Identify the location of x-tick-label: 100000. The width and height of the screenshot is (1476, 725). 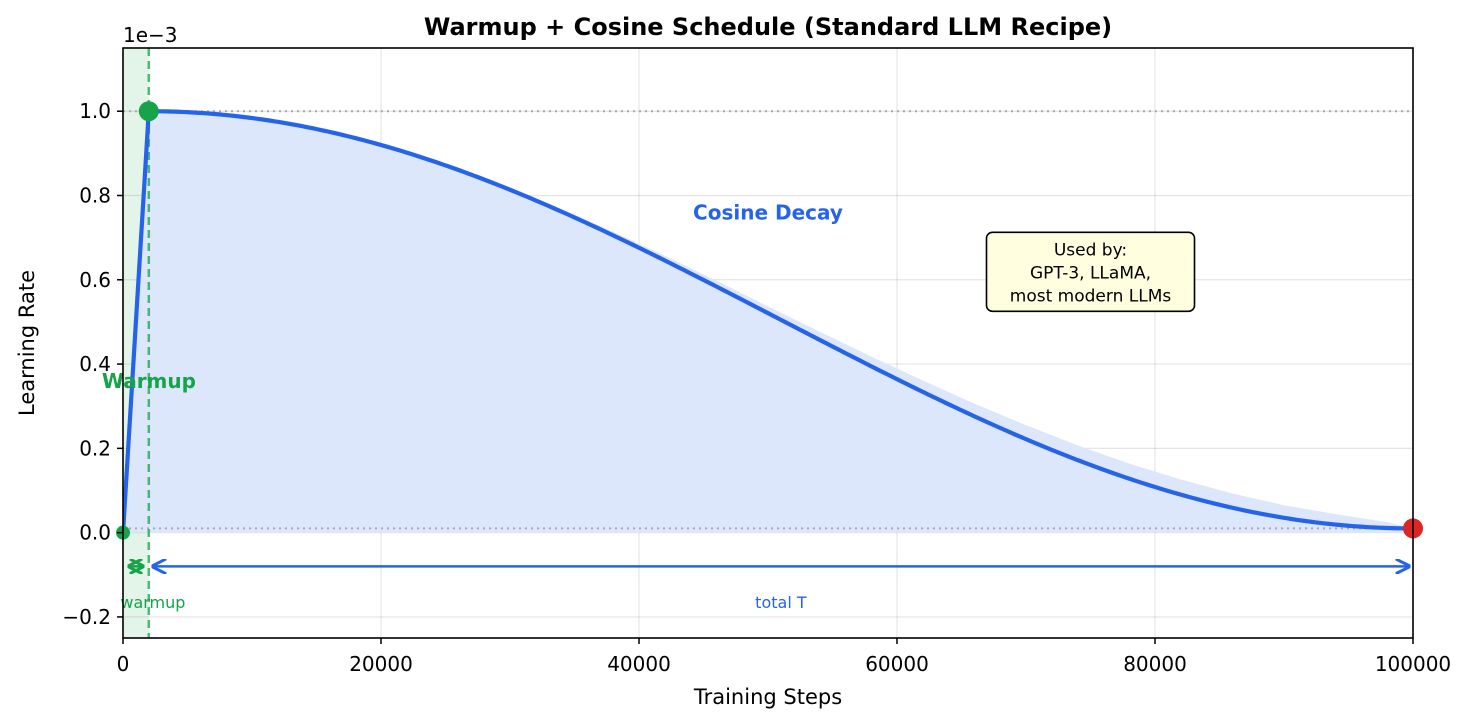
(1413, 664).